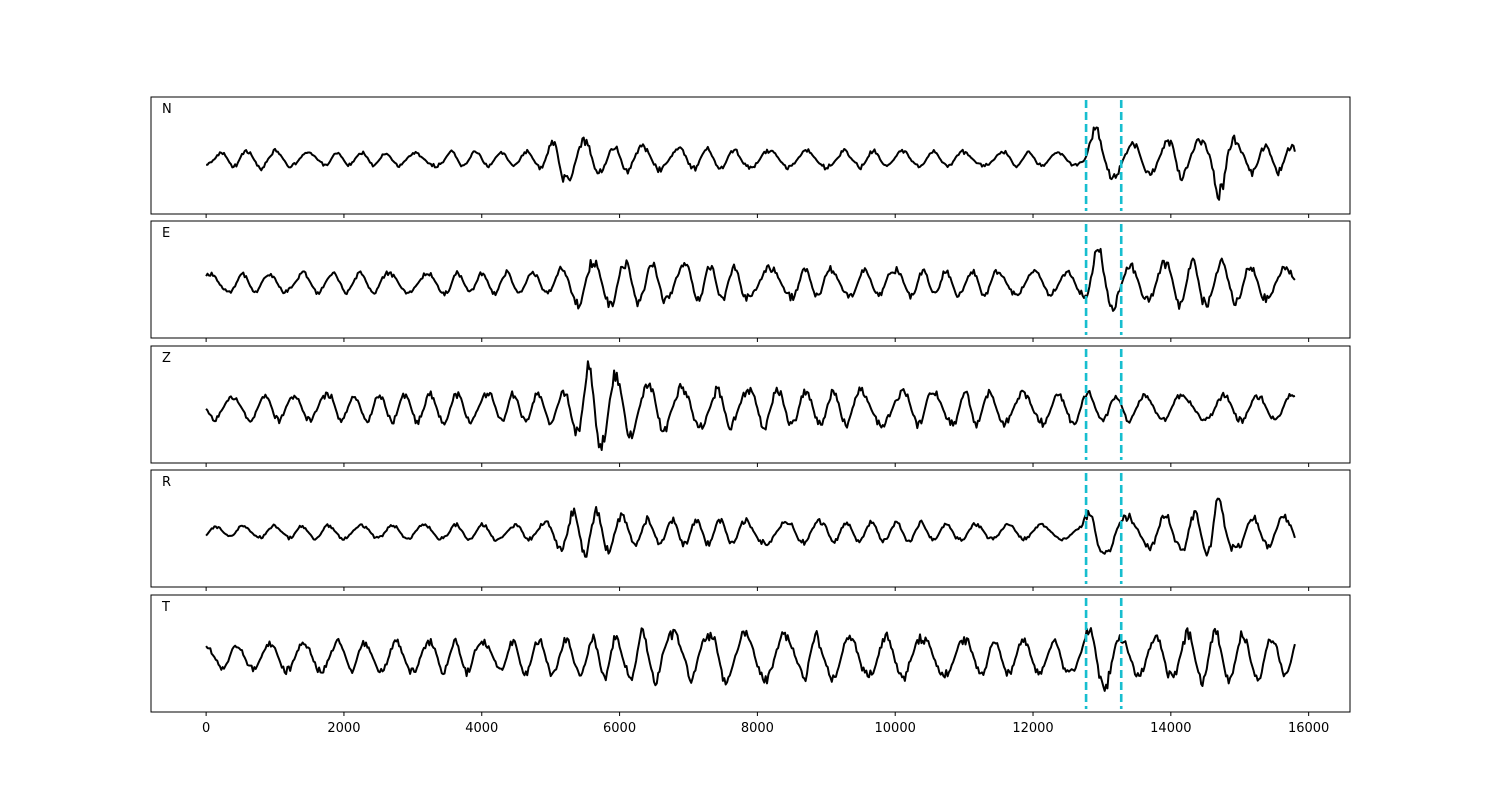 This screenshot has width=1500, height=800. What do you see at coordinates (343, 728) in the screenshot?
I see `x-tick-label: 2000` at bounding box center [343, 728].